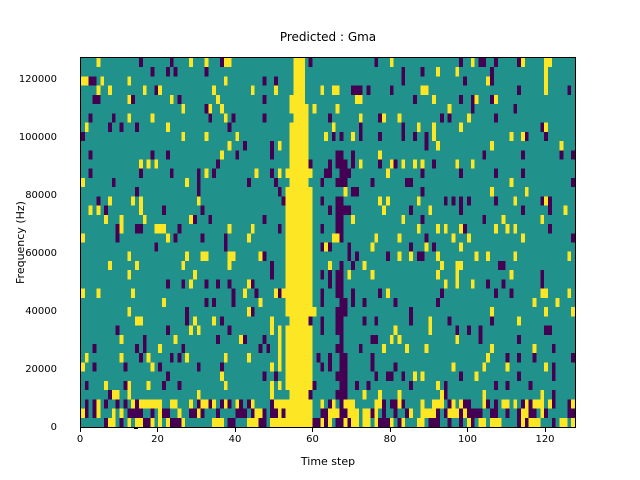 Image resolution: width=640 pixels, height=480 pixels. Describe the element at coordinates (41, 312) in the screenshot. I see `y-tick-label: 40000` at that location.